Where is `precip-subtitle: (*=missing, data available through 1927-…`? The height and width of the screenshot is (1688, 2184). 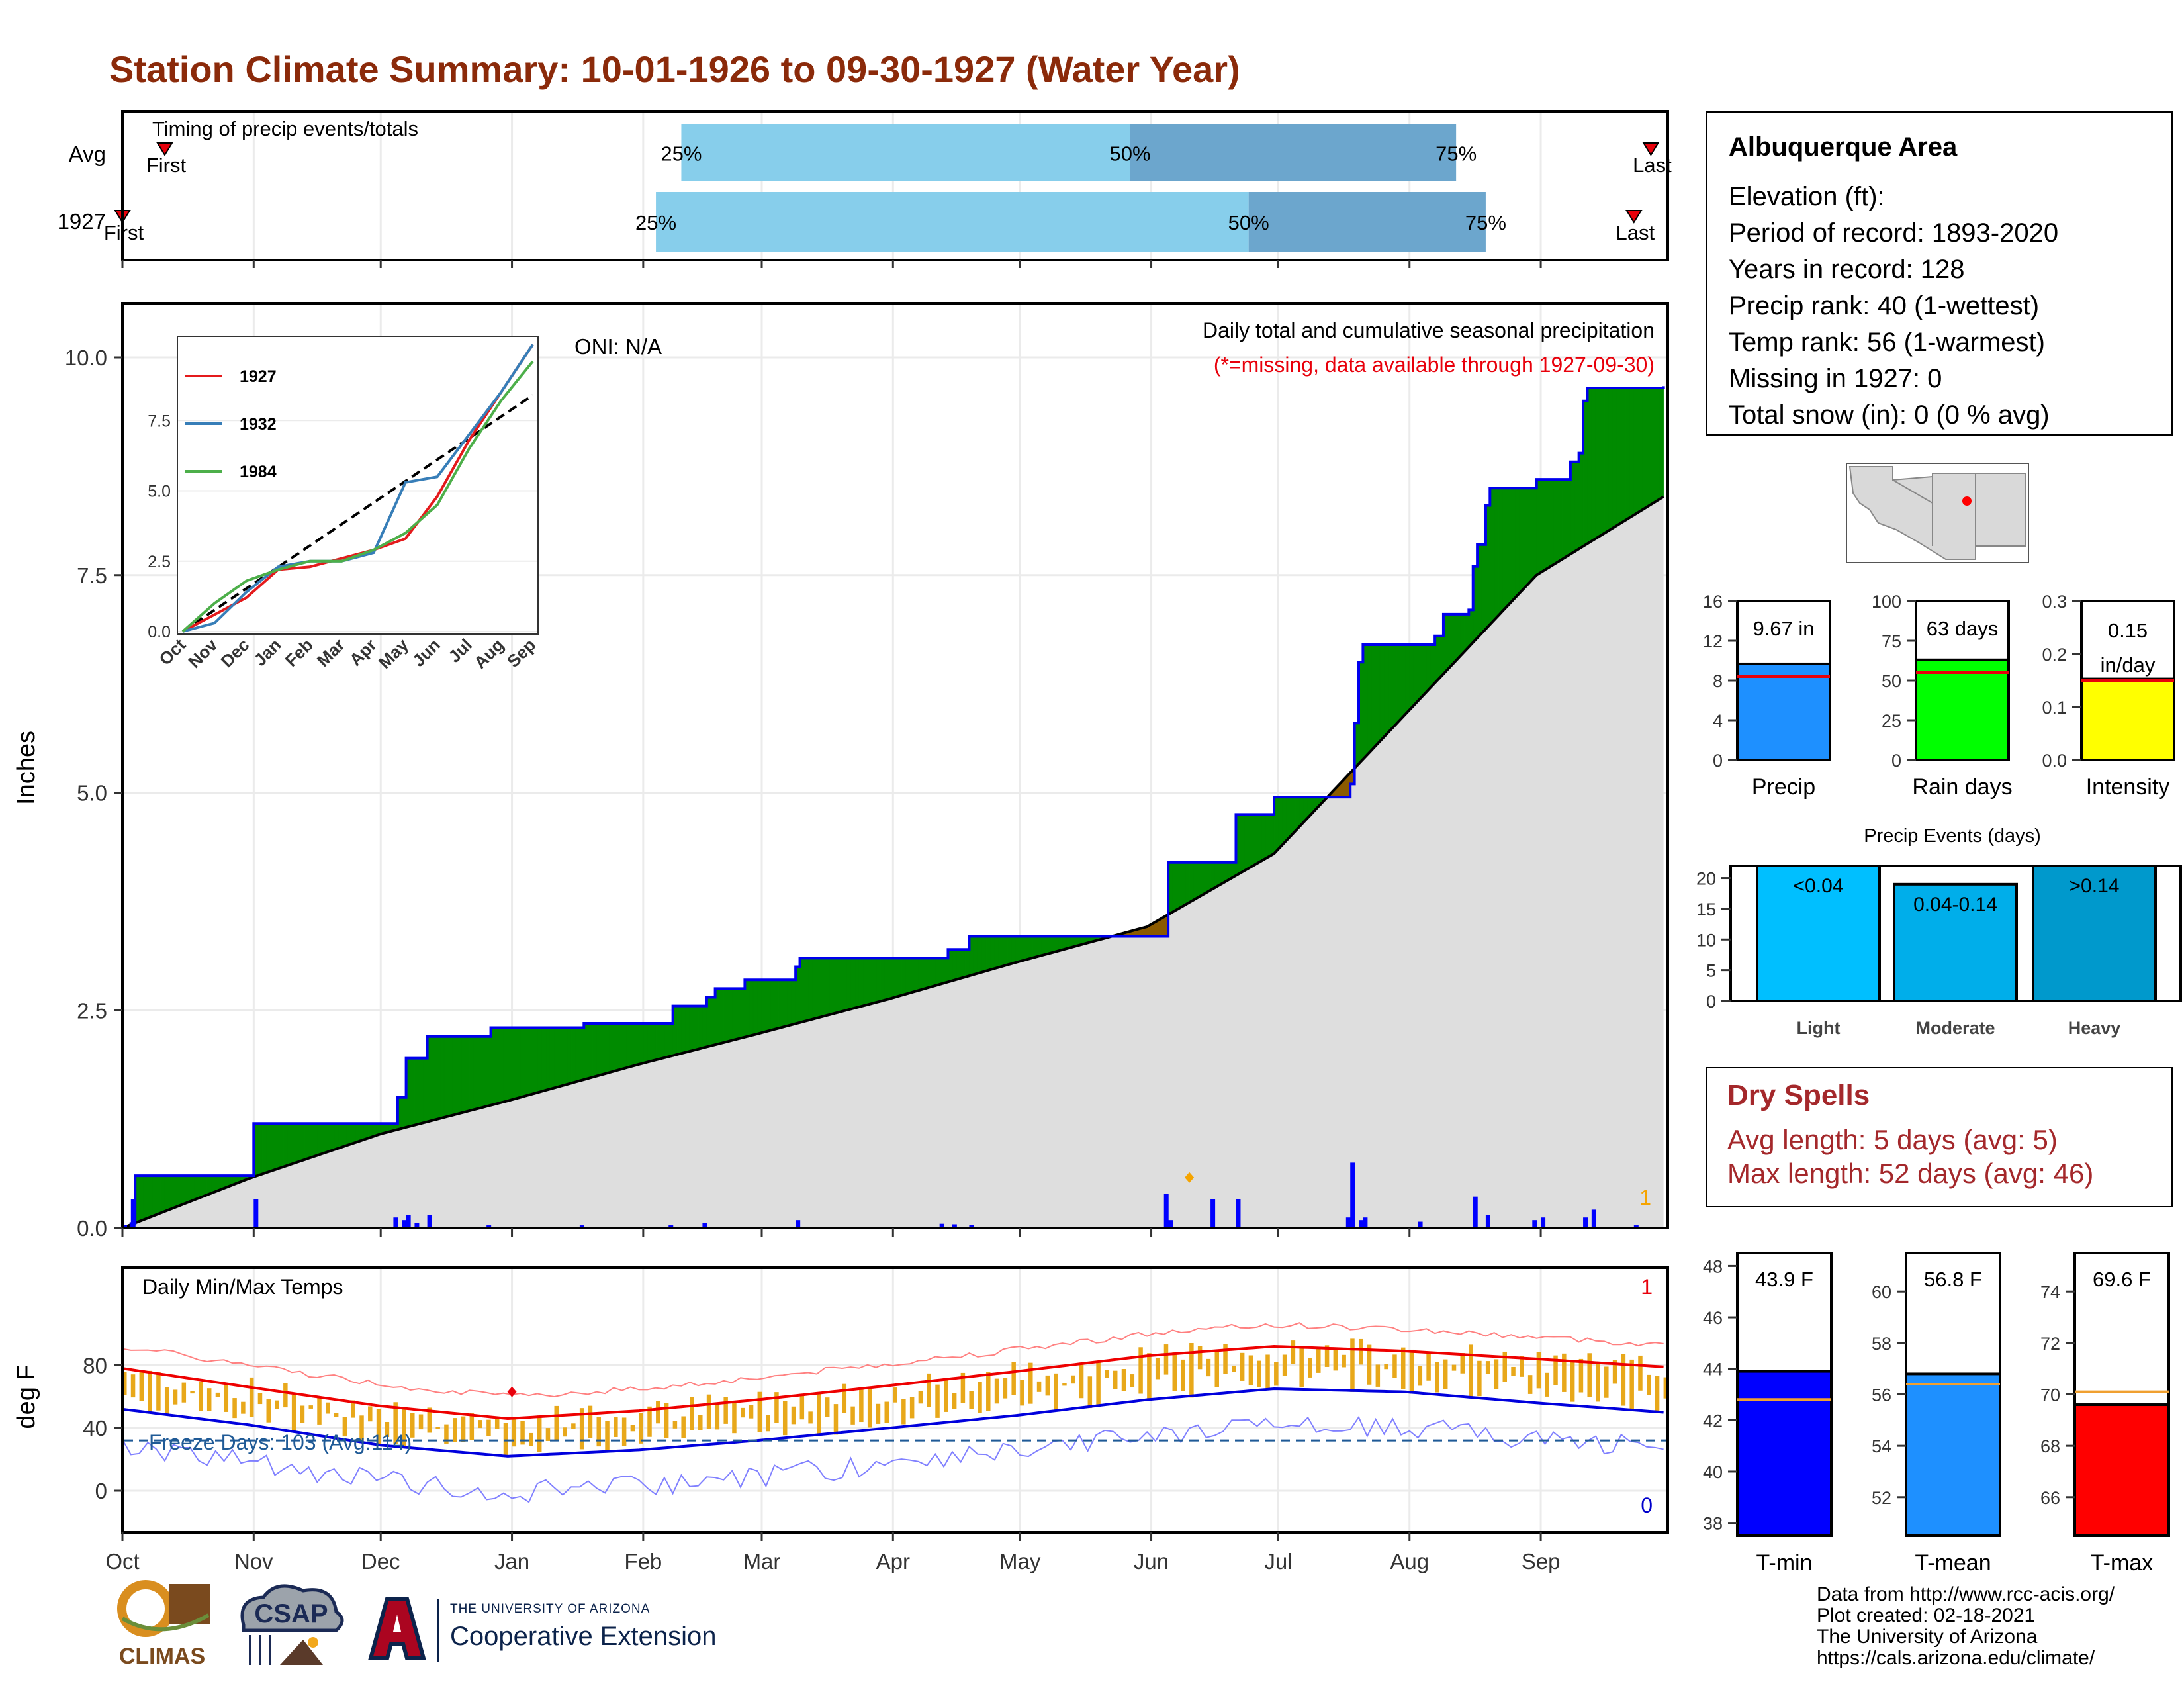 precip-subtitle: (*=missing, data available through 1927-… is located at coordinates (1434, 365).